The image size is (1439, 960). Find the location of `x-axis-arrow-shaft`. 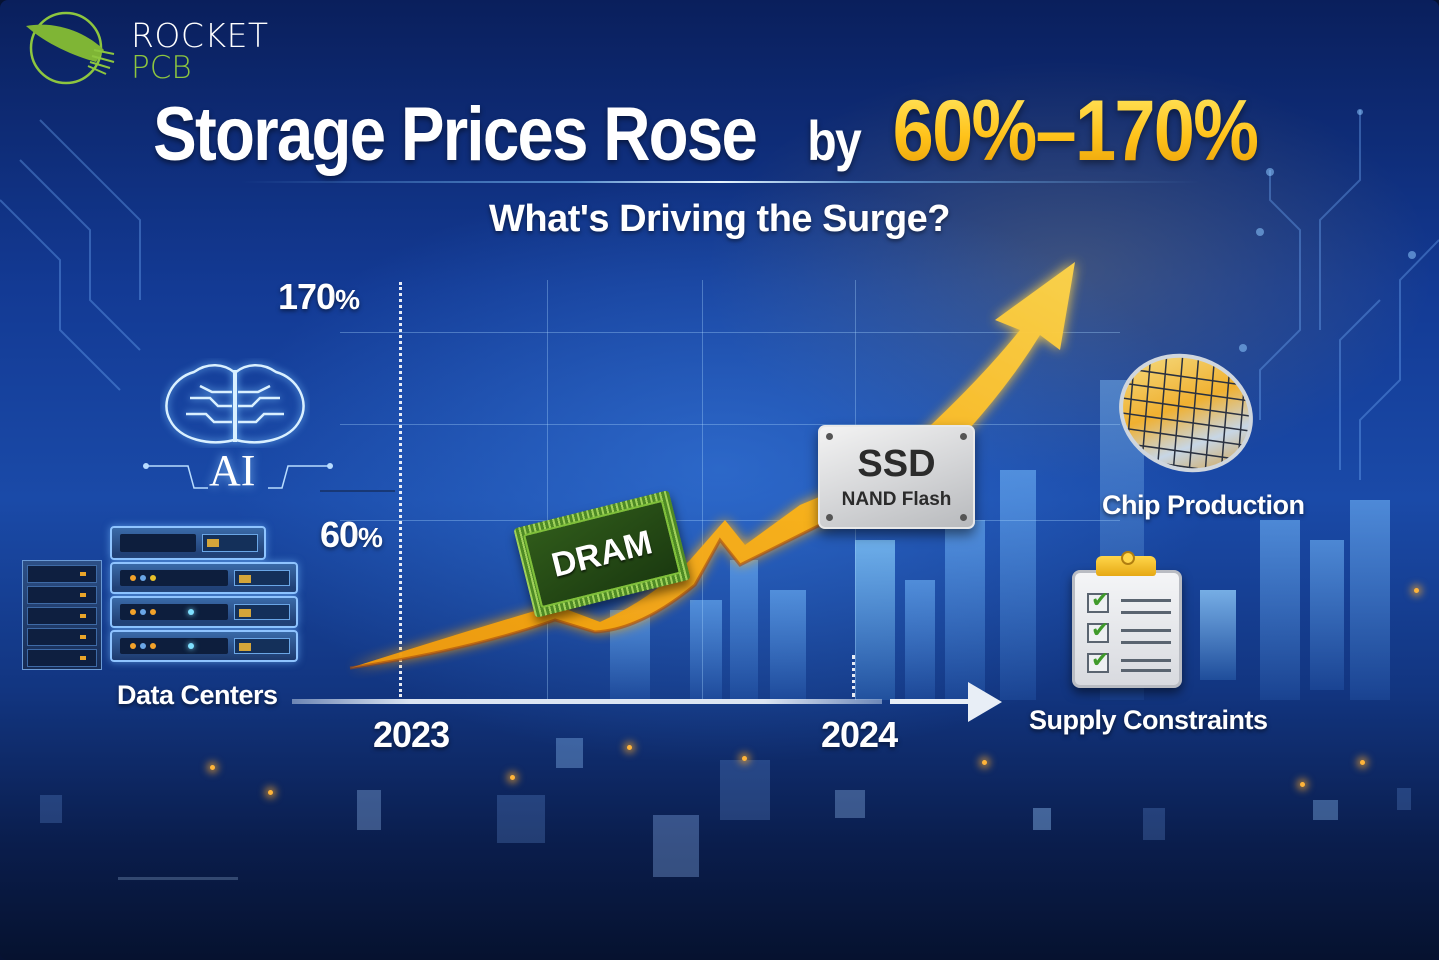

x-axis-arrow-shaft is located at coordinates (929, 701).